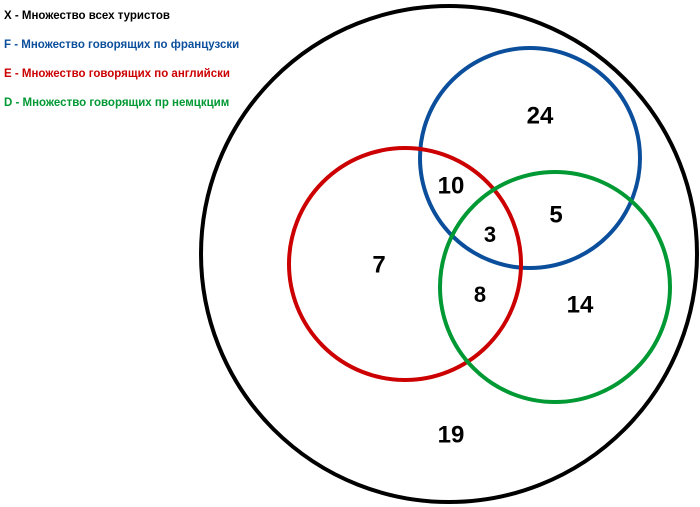  What do you see at coordinates (122, 45) in the screenshot?
I see `legend-item-f: F - Множество говорящих по французски` at bounding box center [122, 45].